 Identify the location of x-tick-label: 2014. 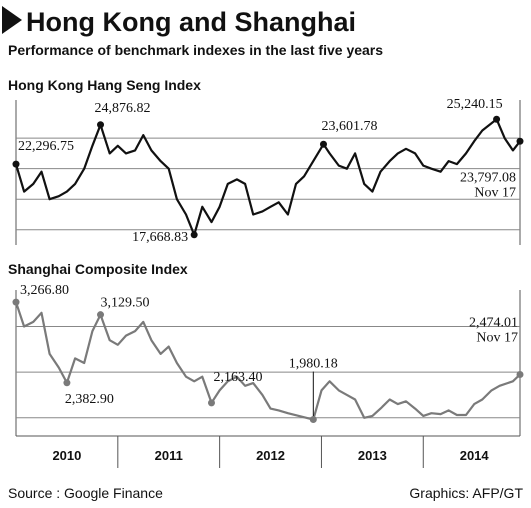
(475, 455).